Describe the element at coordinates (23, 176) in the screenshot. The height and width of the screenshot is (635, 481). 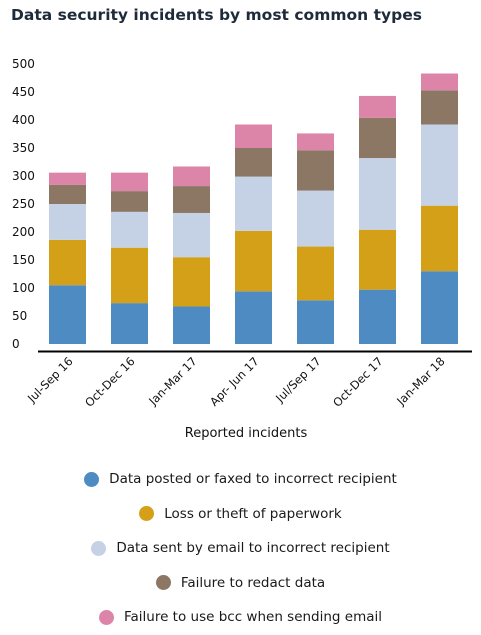
I see `y-tick-label: 300` at that location.